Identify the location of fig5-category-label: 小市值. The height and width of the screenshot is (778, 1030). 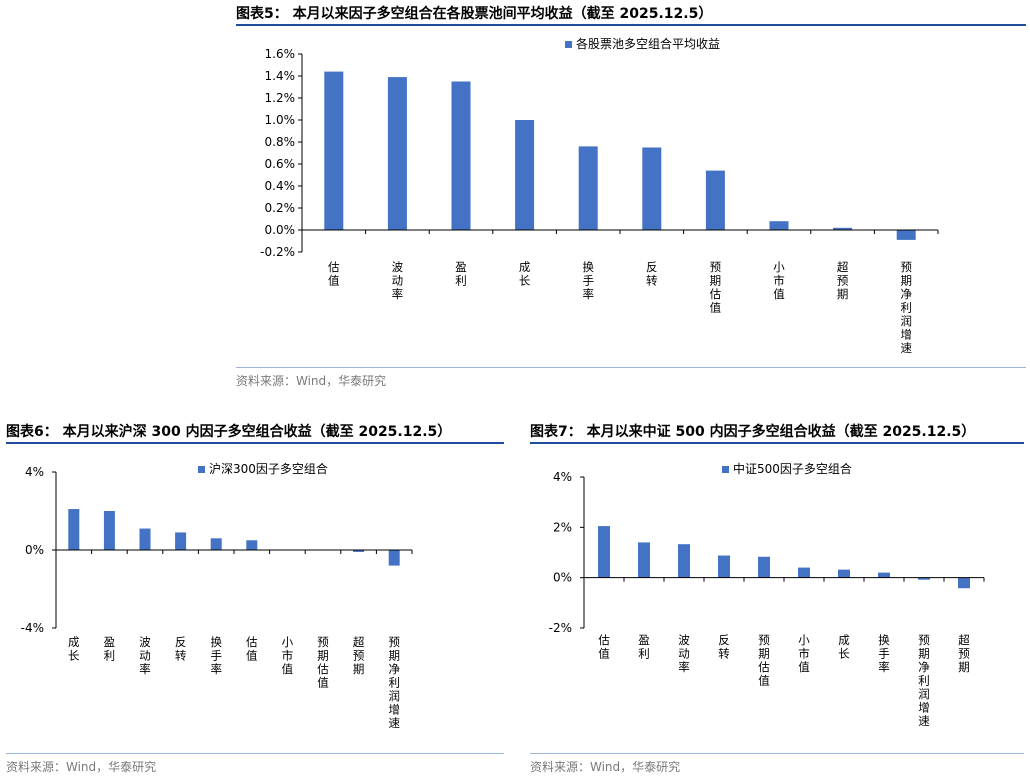
(779, 280).